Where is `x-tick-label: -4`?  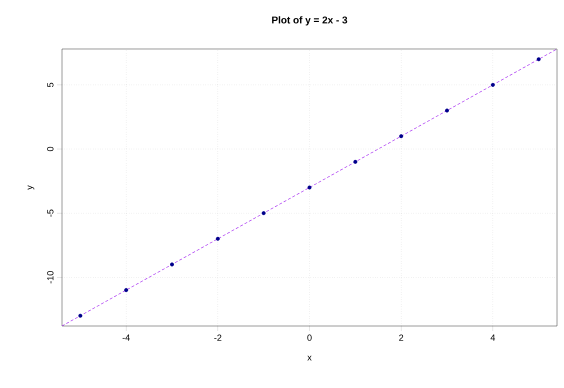
x-tick-label: -4 is located at coordinates (126, 337).